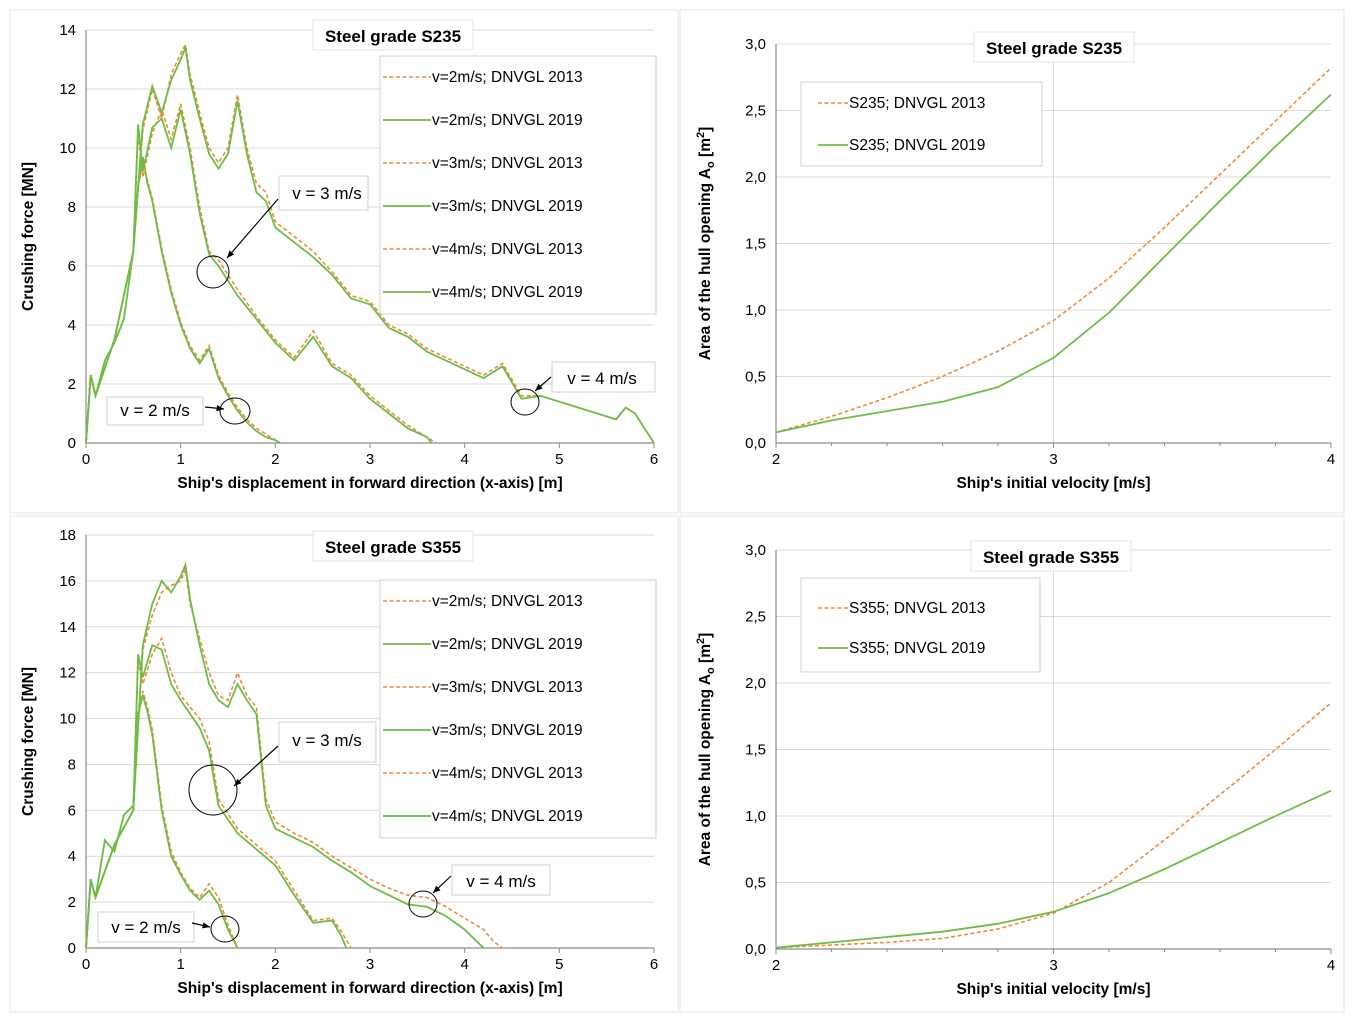 The width and height of the screenshot is (1354, 1019). What do you see at coordinates (917, 648) in the screenshot?
I see `legend-label: S355; DNVGL 2019` at bounding box center [917, 648].